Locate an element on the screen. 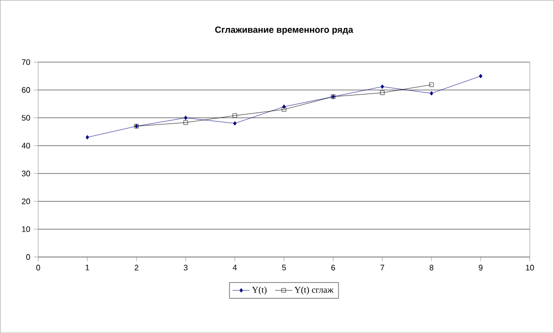  chart-title: Сглаживание временного ряда is located at coordinates (284, 30).